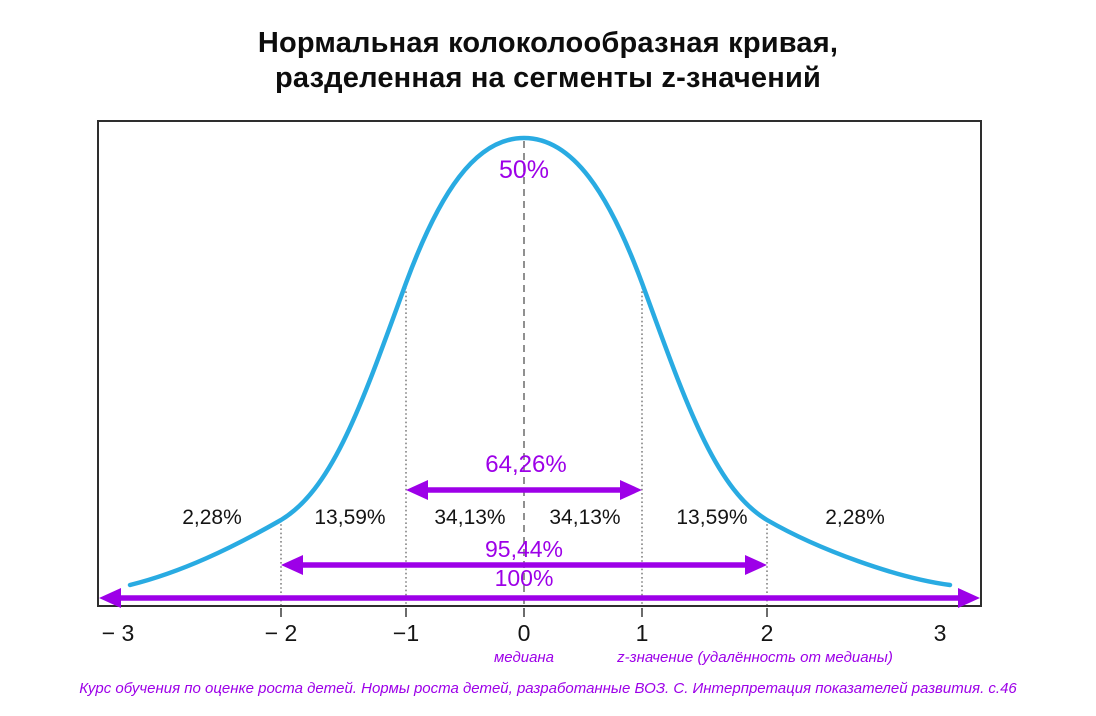 This screenshot has height=716, width=1096. What do you see at coordinates (631, 490) in the screenshot?
I see `span-arrow-64-right-head` at bounding box center [631, 490].